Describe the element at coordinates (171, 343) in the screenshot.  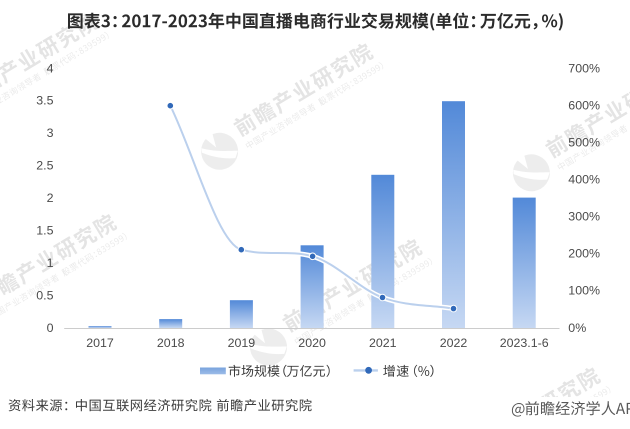
I see `svg-text: 2018` at that location.